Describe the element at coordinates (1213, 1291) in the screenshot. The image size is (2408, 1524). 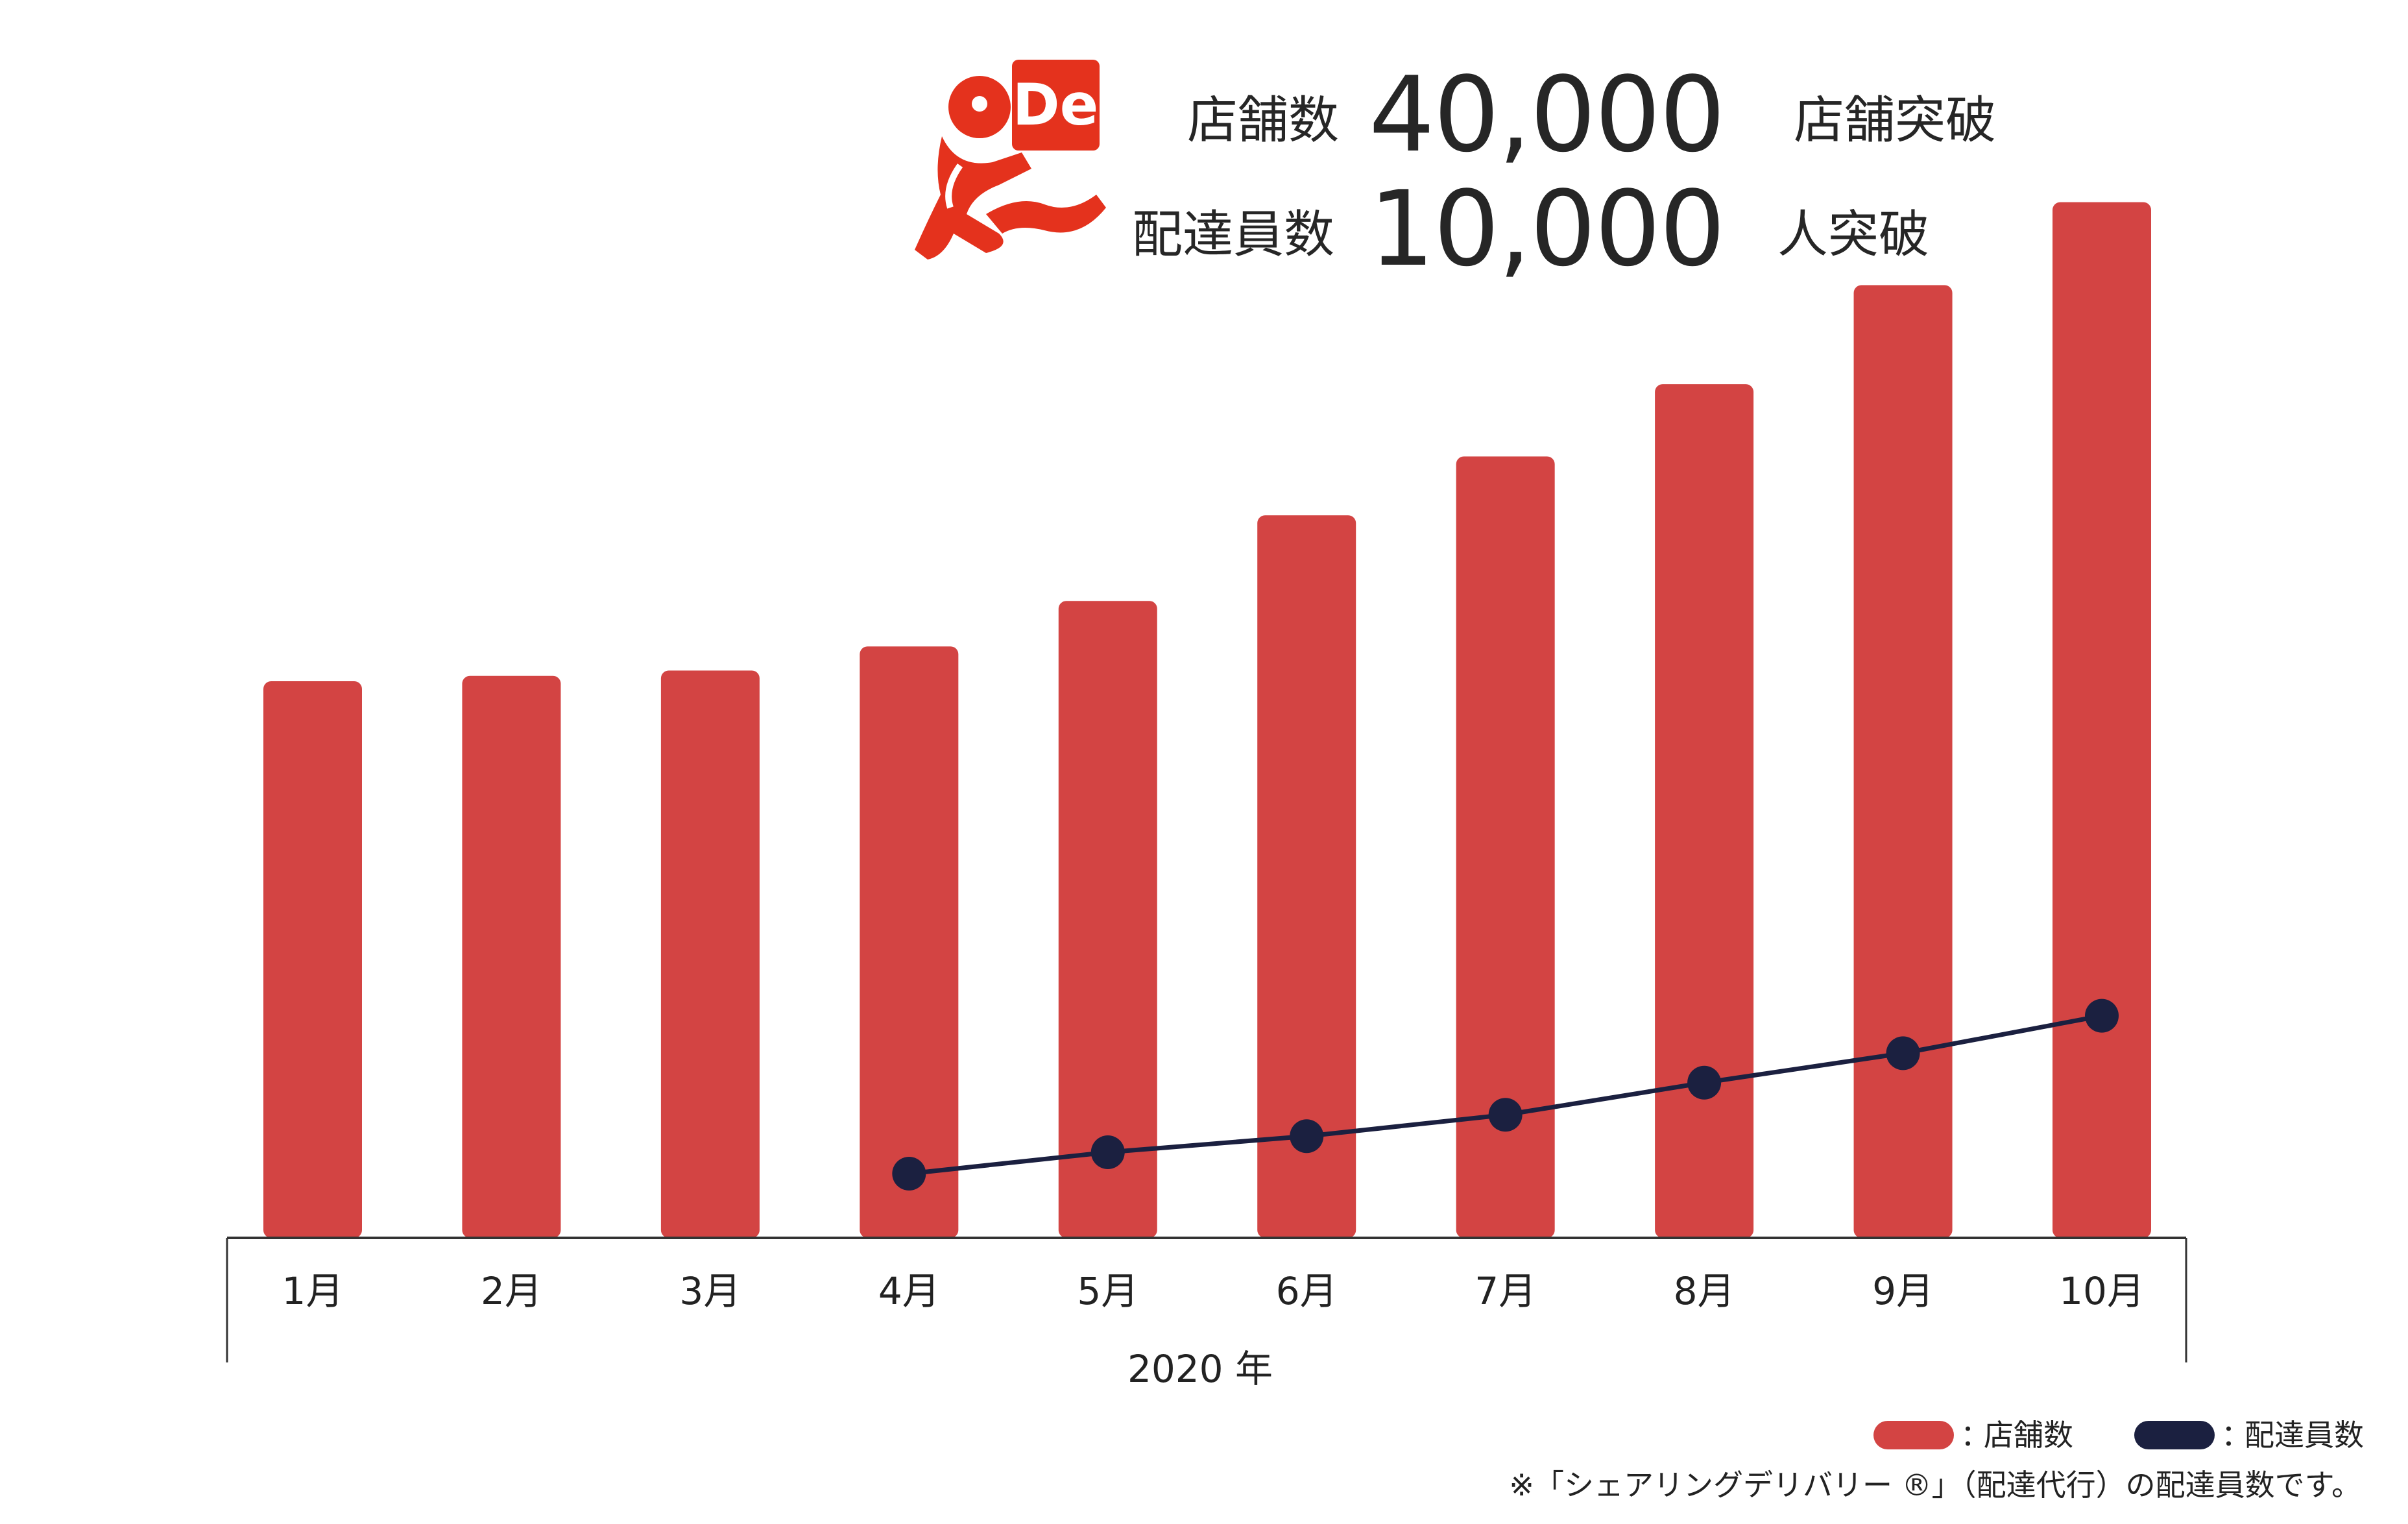
I see `x-tick-labels: 1月 2月 3月 4月 5月 6月 7月 8月 9月 10月` at that location.